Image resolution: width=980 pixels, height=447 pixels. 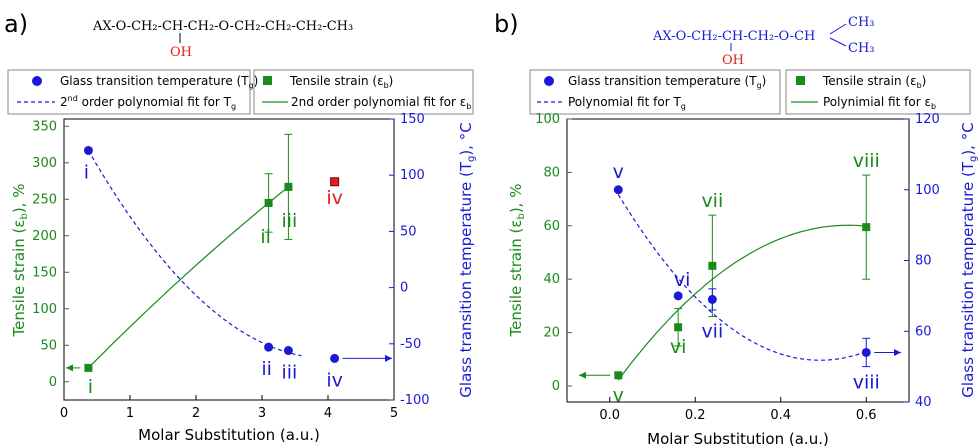 I want to click on x-tick-label: 0.2, so click(x=695, y=415).